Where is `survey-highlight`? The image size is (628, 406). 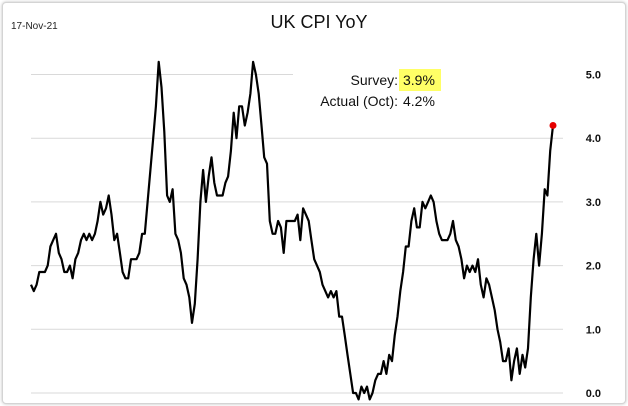 survey-highlight is located at coordinates (420, 80).